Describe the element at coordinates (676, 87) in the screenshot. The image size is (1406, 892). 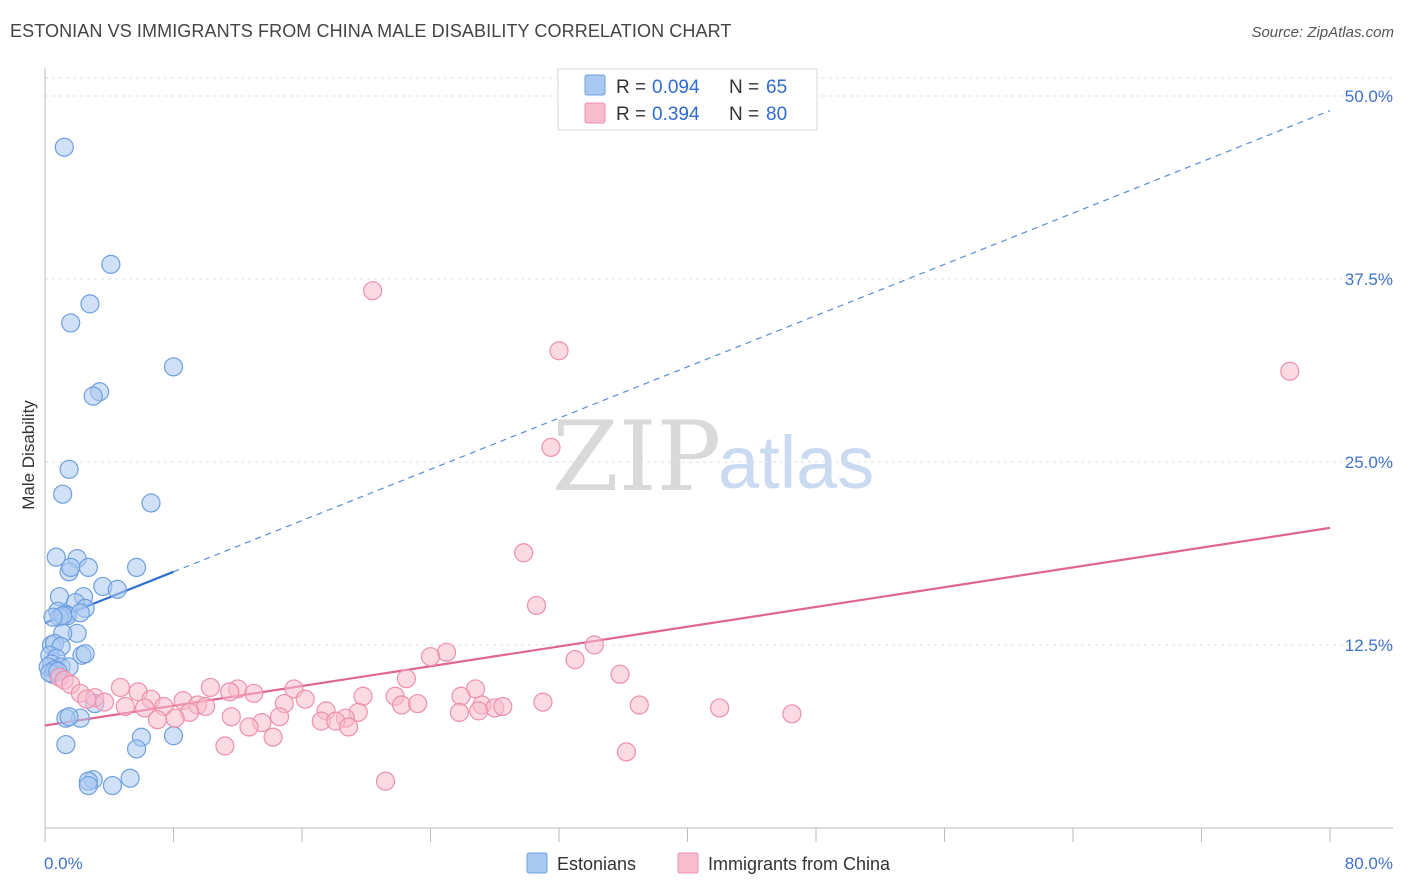
I see `legend-r-value-estonians: 0.094` at that location.